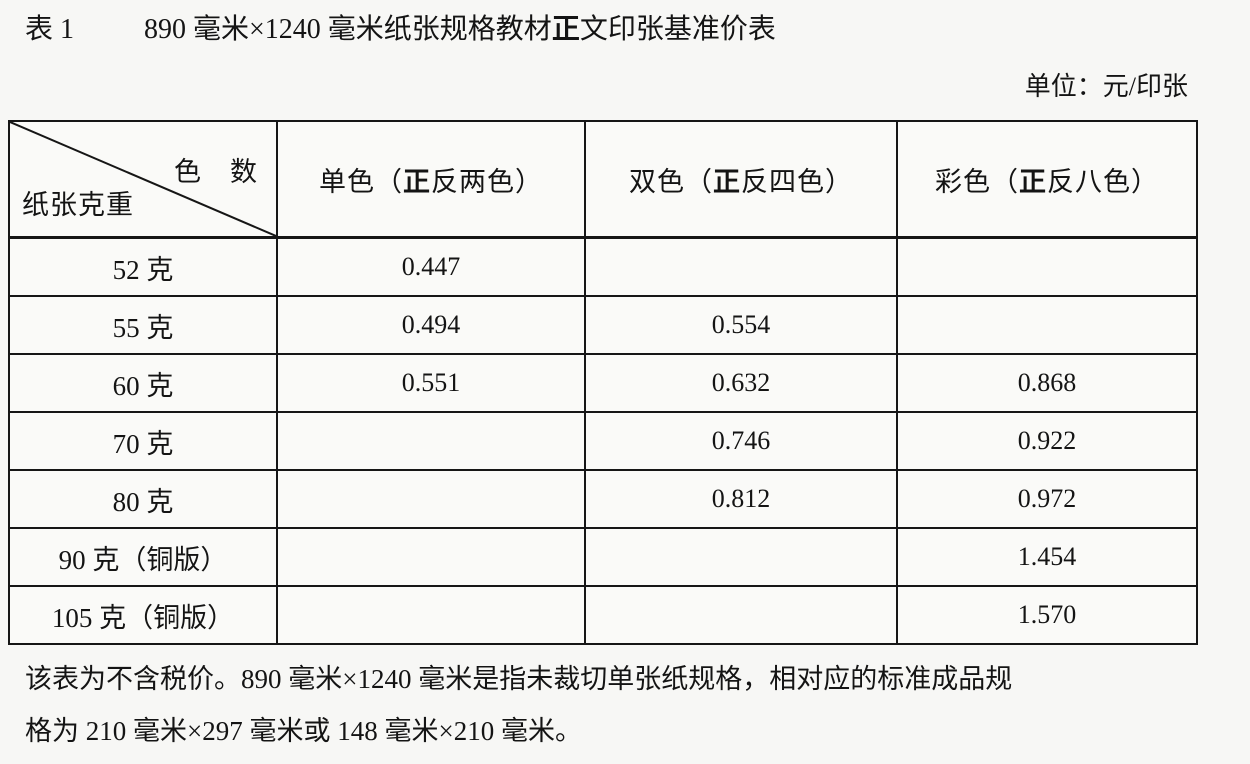 The width and height of the screenshot is (1250, 764). I want to click on table-row: 90 克（铜版） 1.454, so click(603, 557).